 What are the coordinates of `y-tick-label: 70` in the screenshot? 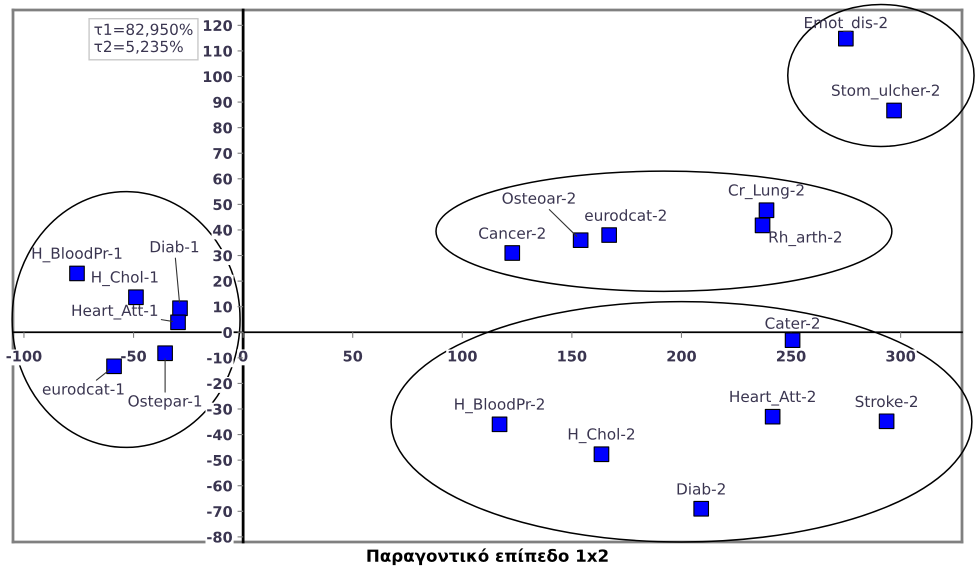 It's located at (222, 153).